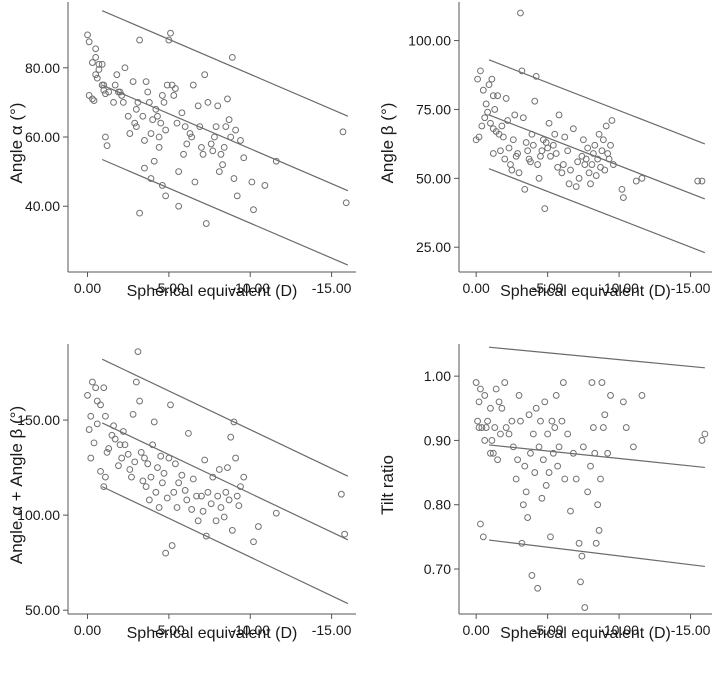 The image size is (721, 677). What do you see at coordinates (387, 143) in the screenshot?
I see `y-axis-label: Angle β (°)` at bounding box center [387, 143].